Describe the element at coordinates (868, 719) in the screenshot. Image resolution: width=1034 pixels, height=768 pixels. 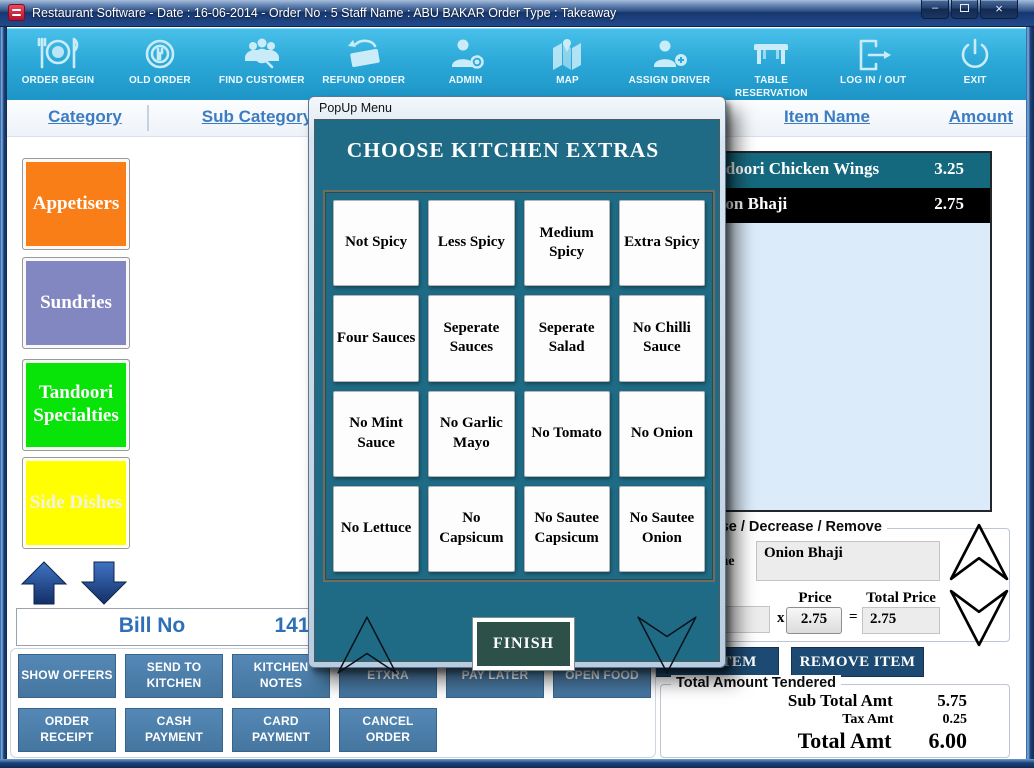
I see `tax-label: Tax Amt` at that location.